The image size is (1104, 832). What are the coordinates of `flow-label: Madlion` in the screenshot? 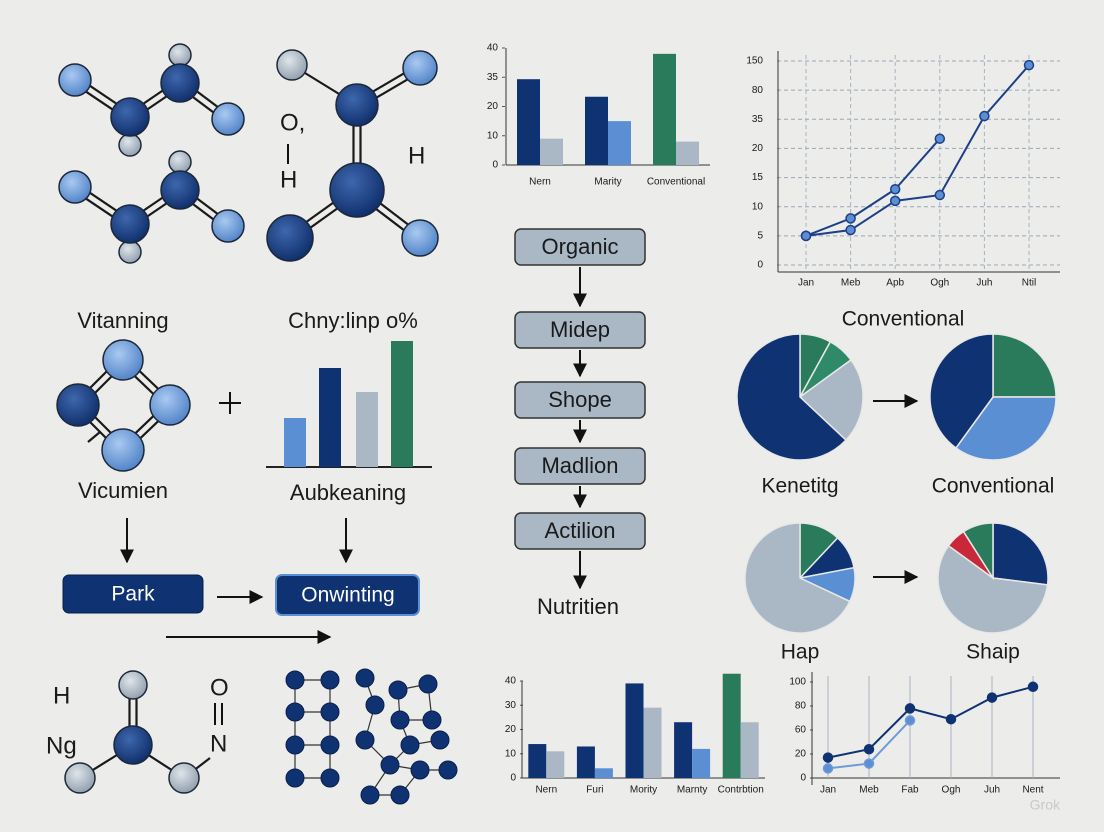 It's located at (579, 465).